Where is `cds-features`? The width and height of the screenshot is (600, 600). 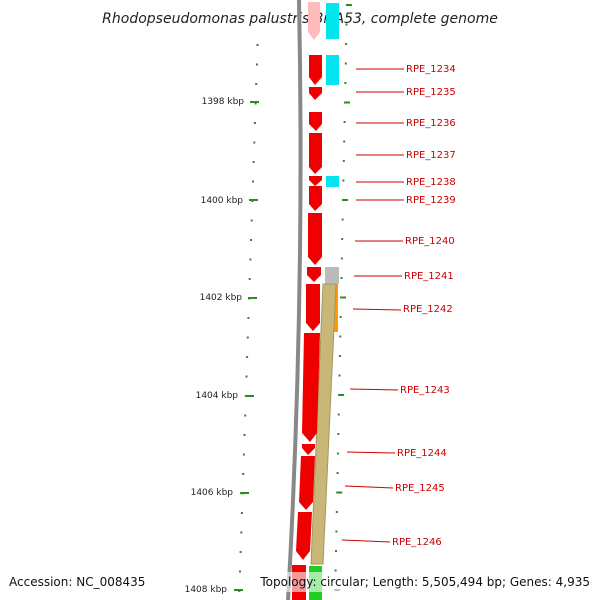
cds-features is located at coordinates (307, 301).